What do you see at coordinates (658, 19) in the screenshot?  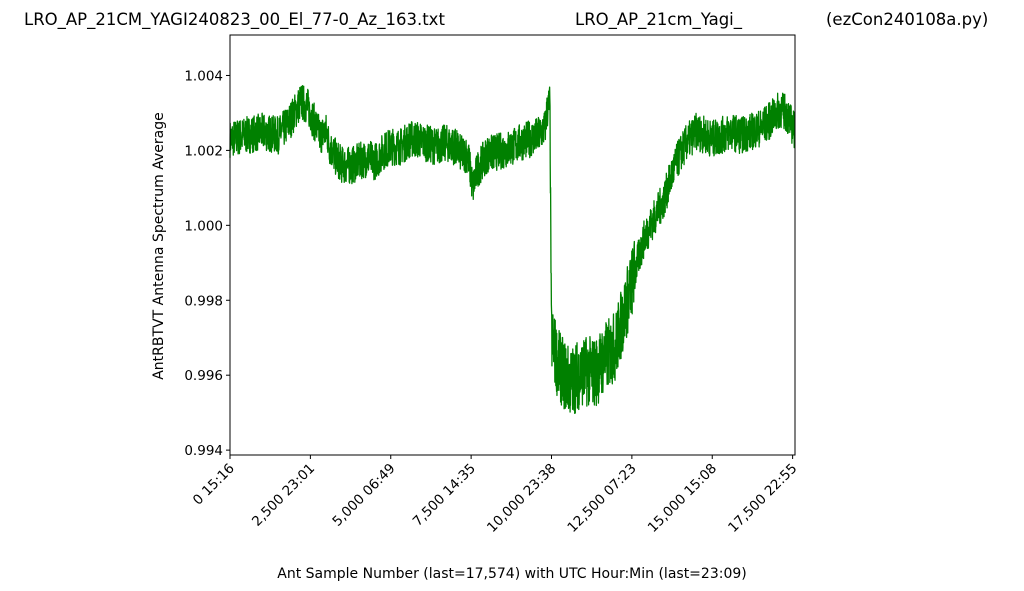 I see `chart-title-study: LRO_AP_21cm_Yagi_` at bounding box center [658, 19].